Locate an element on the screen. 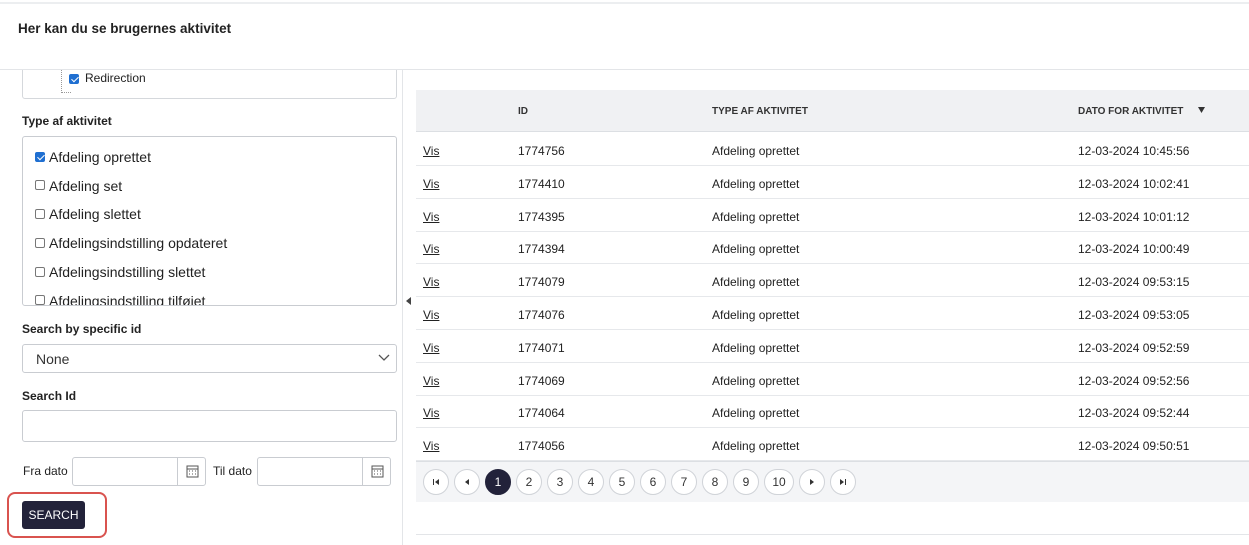 Image resolution: width=1249 pixels, height=545 pixels. search-button: SEARCH is located at coordinates (53, 515).